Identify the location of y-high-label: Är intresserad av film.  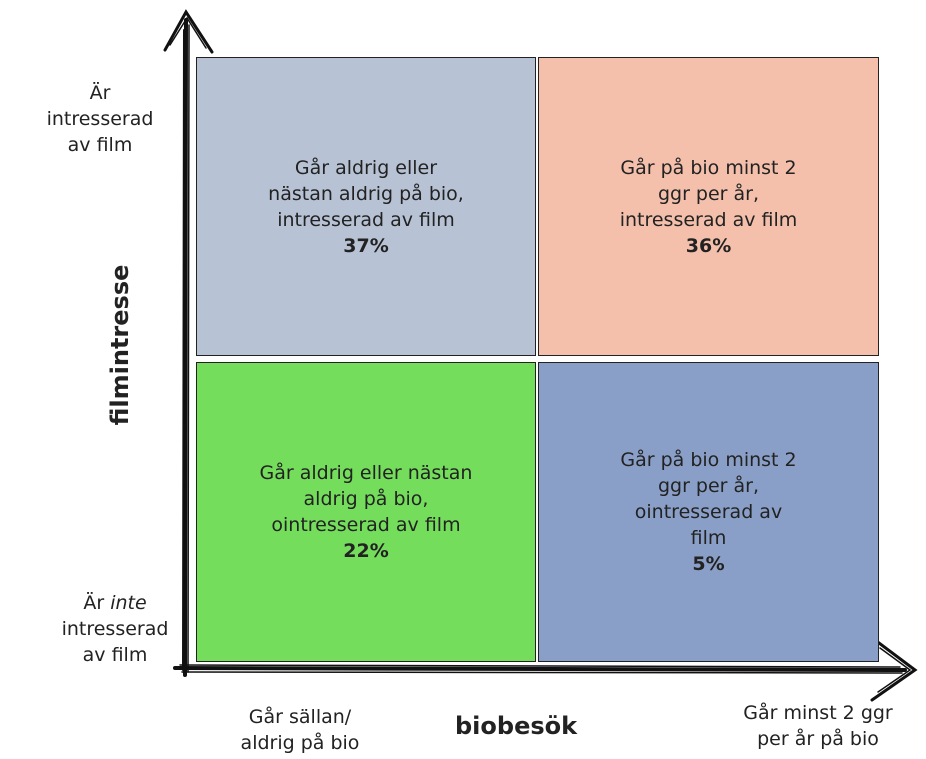
(100, 119).